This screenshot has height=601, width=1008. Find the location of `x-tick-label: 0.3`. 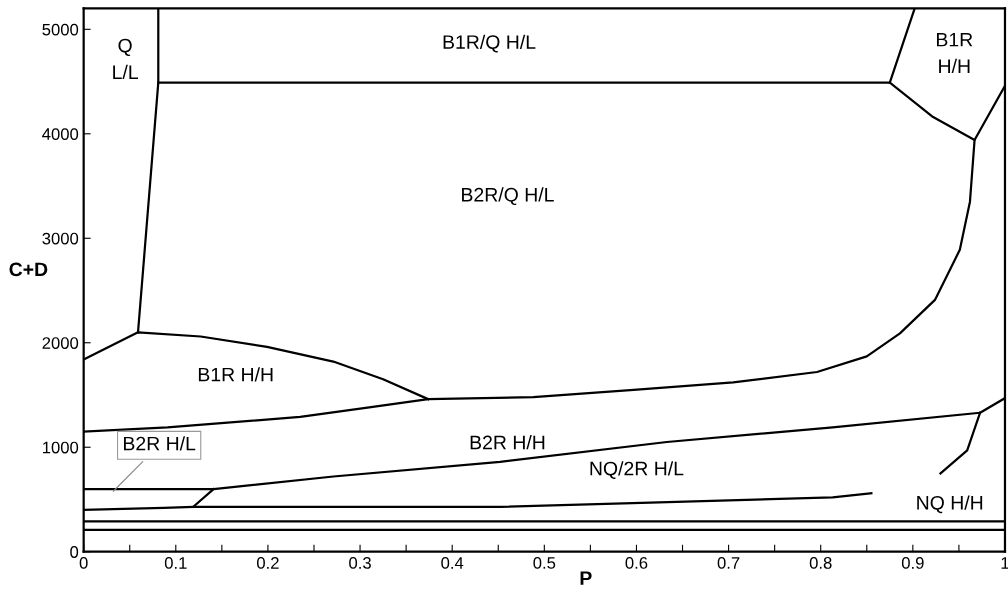

x-tick-label: 0.3 is located at coordinates (360, 563).